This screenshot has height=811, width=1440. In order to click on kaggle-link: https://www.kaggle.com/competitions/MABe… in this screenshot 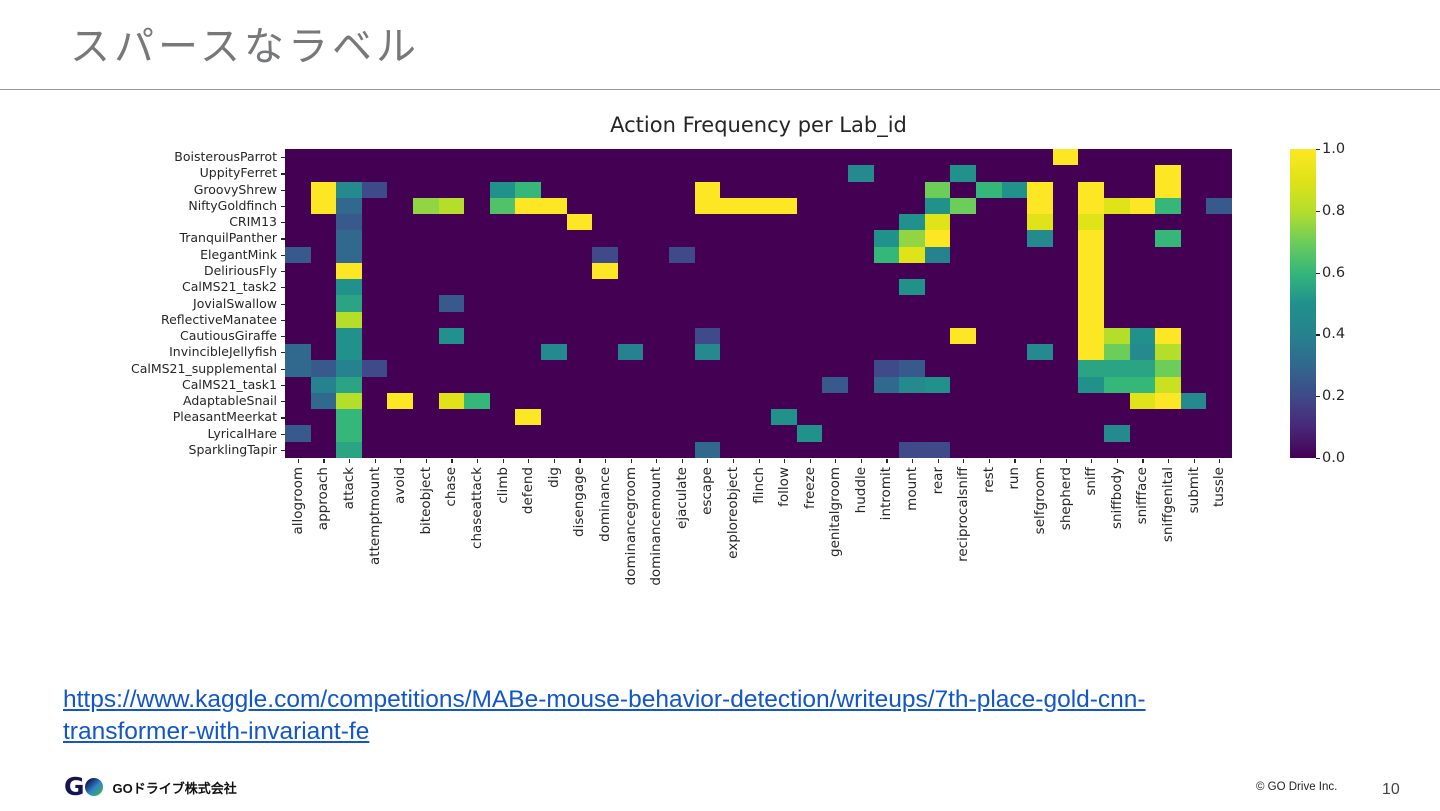, I will do `click(698, 715)`.